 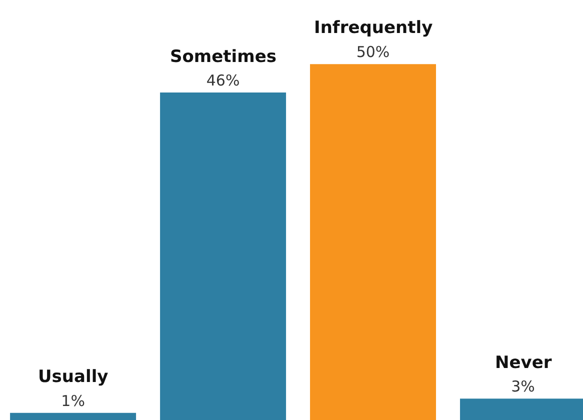 I want to click on data-label: 1%, so click(x=73, y=401).